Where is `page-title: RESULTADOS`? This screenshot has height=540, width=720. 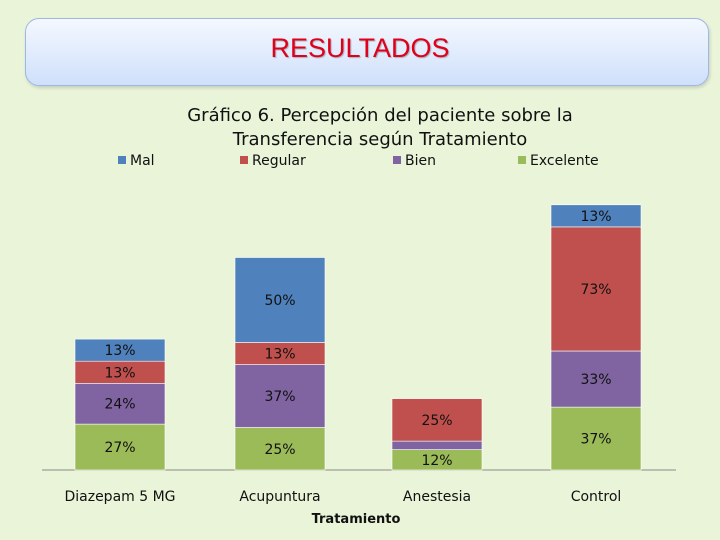
page-title: RESULTADOS is located at coordinates (360, 48).